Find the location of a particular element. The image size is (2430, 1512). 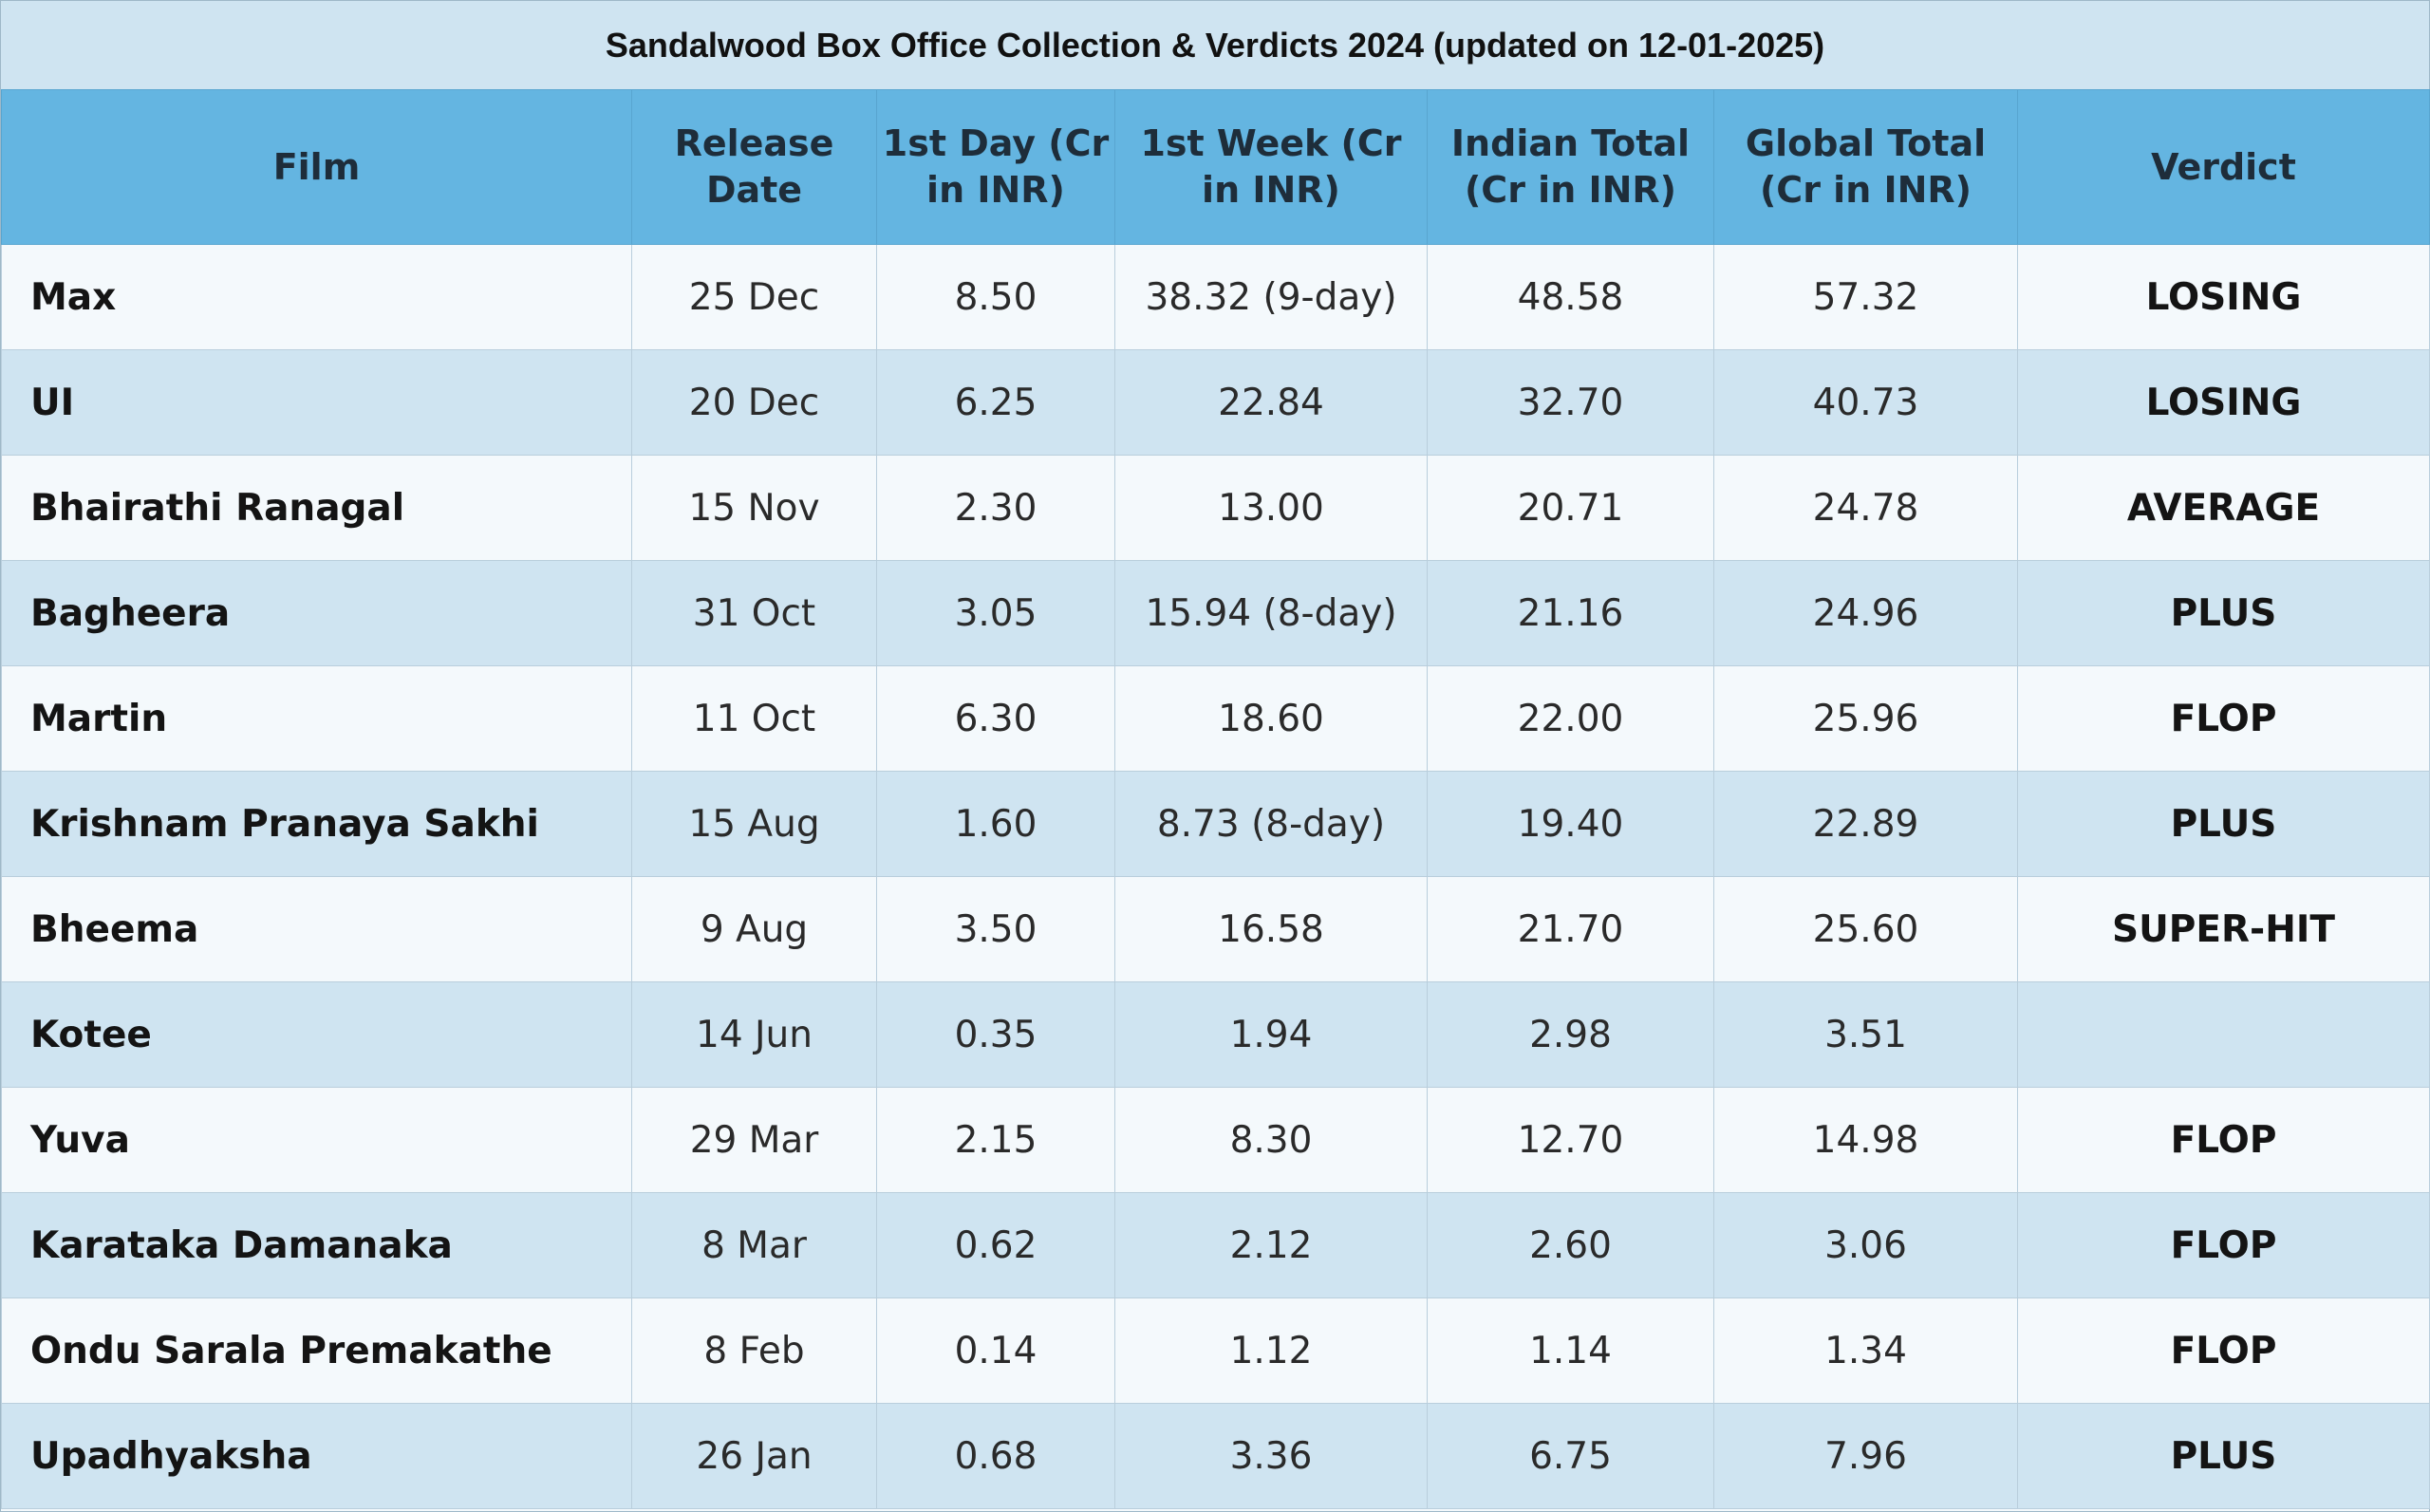

first-week-cell: 8.30 is located at coordinates (1271, 1140).